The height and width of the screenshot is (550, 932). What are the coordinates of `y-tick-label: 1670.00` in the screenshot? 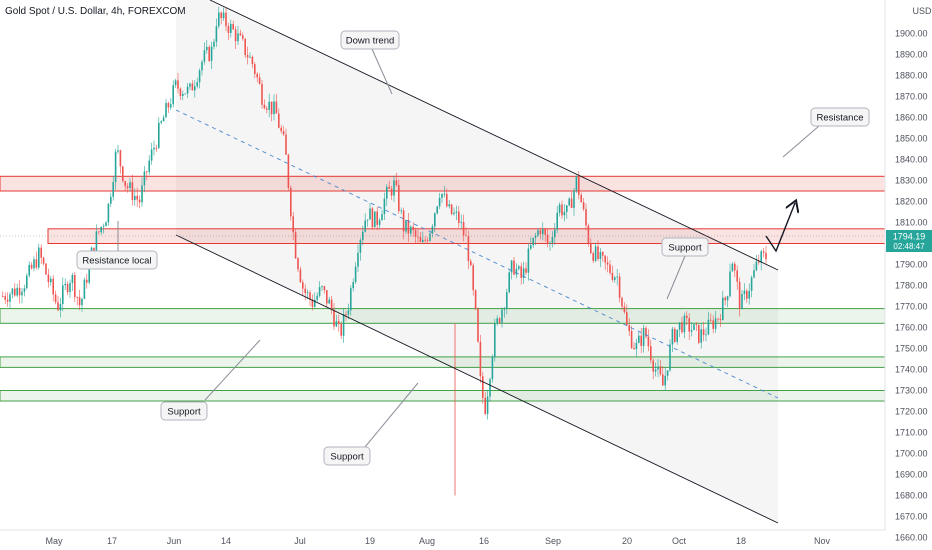 It's located at (911, 517).